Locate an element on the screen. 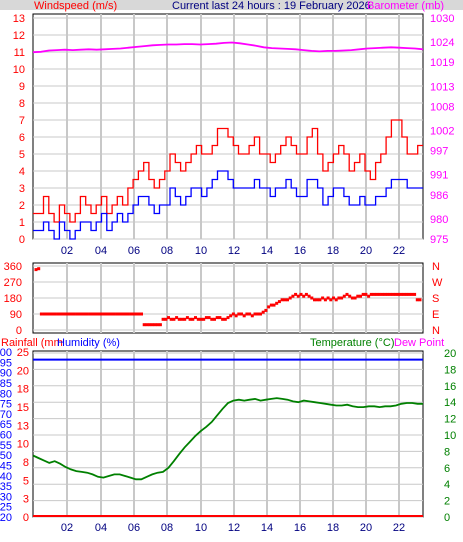  chart-title: Current last 24 hours : 19 February 2026 is located at coordinates (271, 6).